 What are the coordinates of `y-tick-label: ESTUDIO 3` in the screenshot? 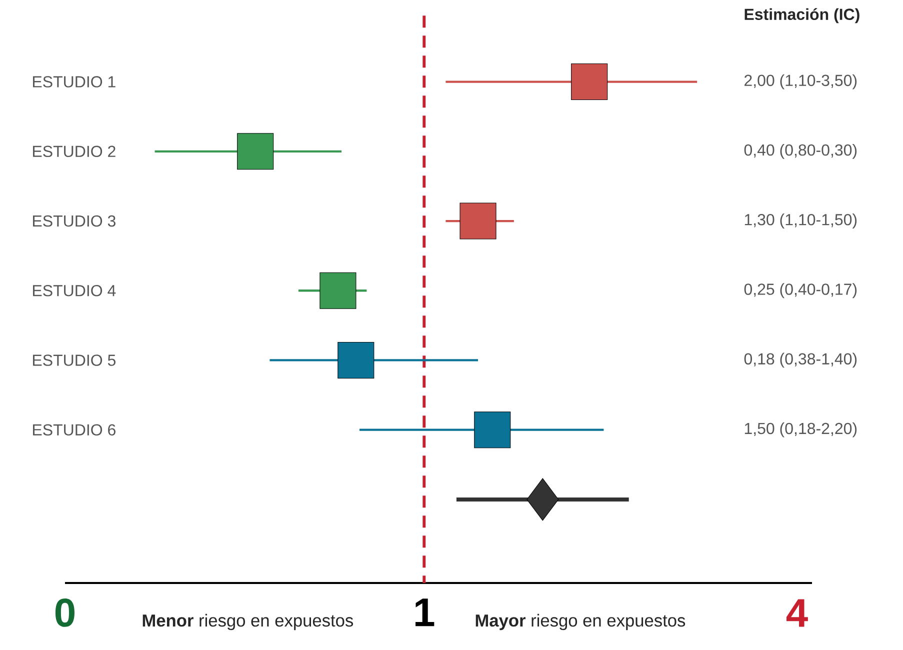 It's located at (74, 221).